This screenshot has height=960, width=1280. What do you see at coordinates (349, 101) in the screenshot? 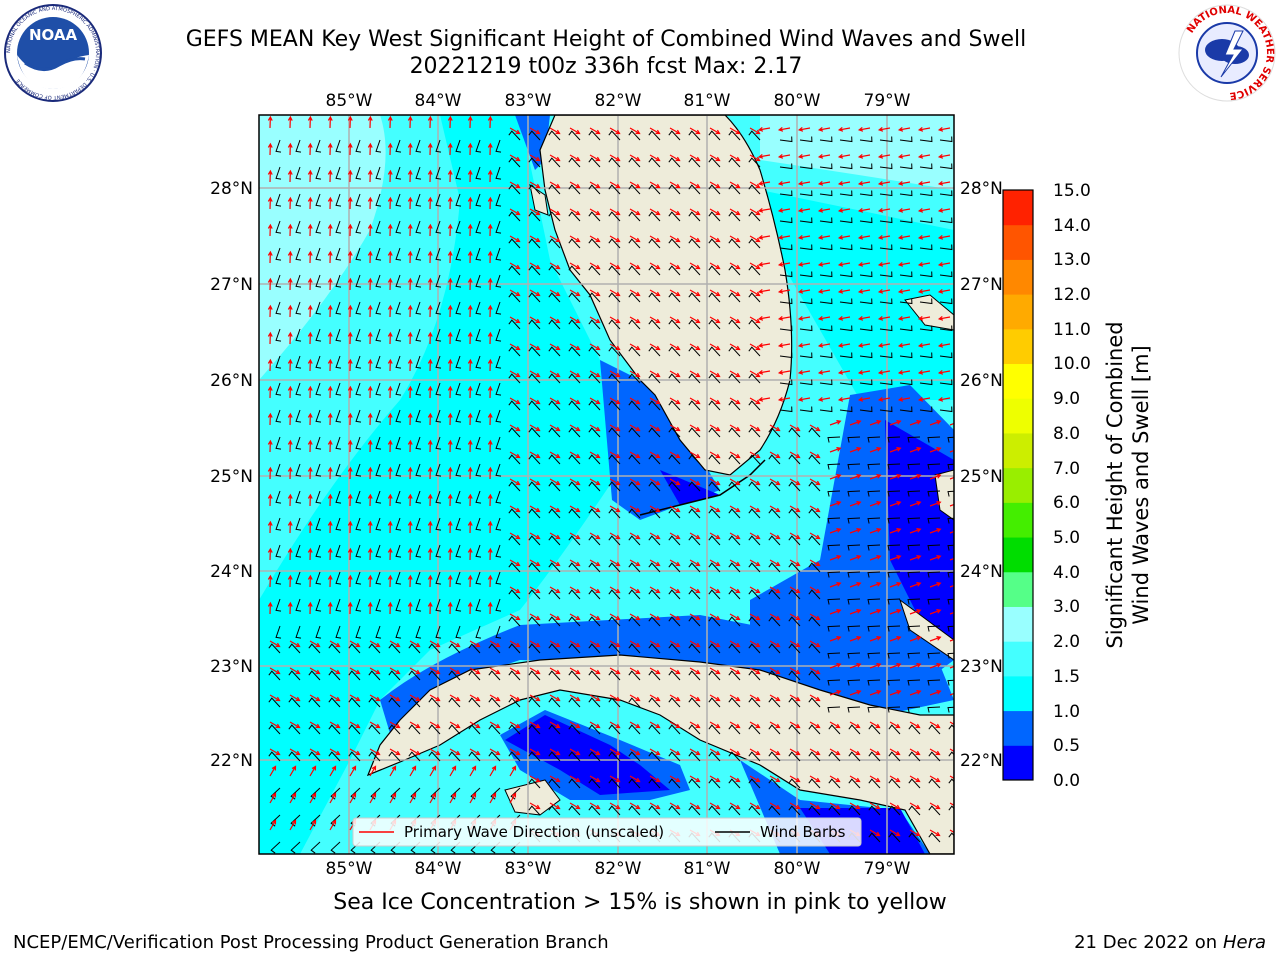
I see `lon-label-top: 85°W` at bounding box center [349, 101].